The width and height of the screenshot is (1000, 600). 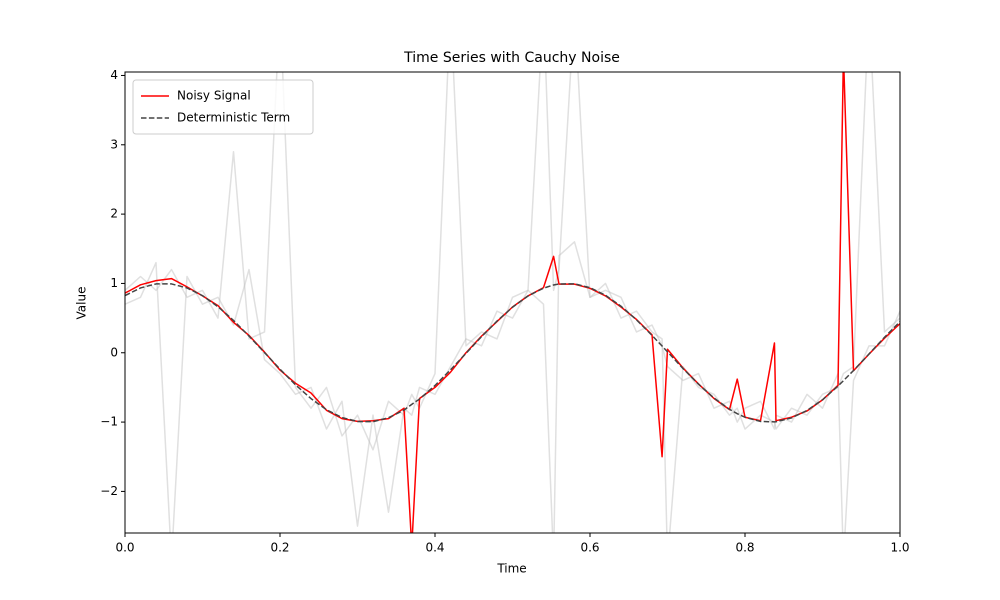 What do you see at coordinates (511, 58) in the screenshot?
I see `chart-title: Time Series with Cauchy Noise` at bounding box center [511, 58].